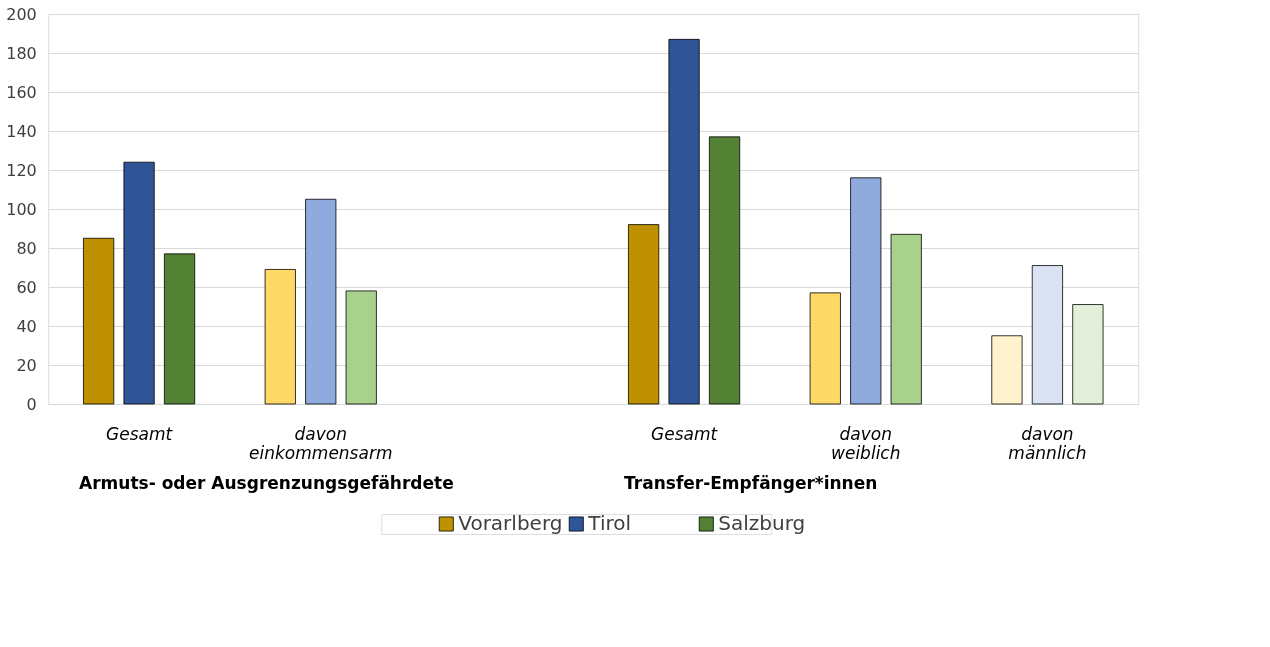 The height and width of the screenshot is (647, 1270). Describe the element at coordinates (26, 365) in the screenshot. I see `y-tick-label: 20` at that location.